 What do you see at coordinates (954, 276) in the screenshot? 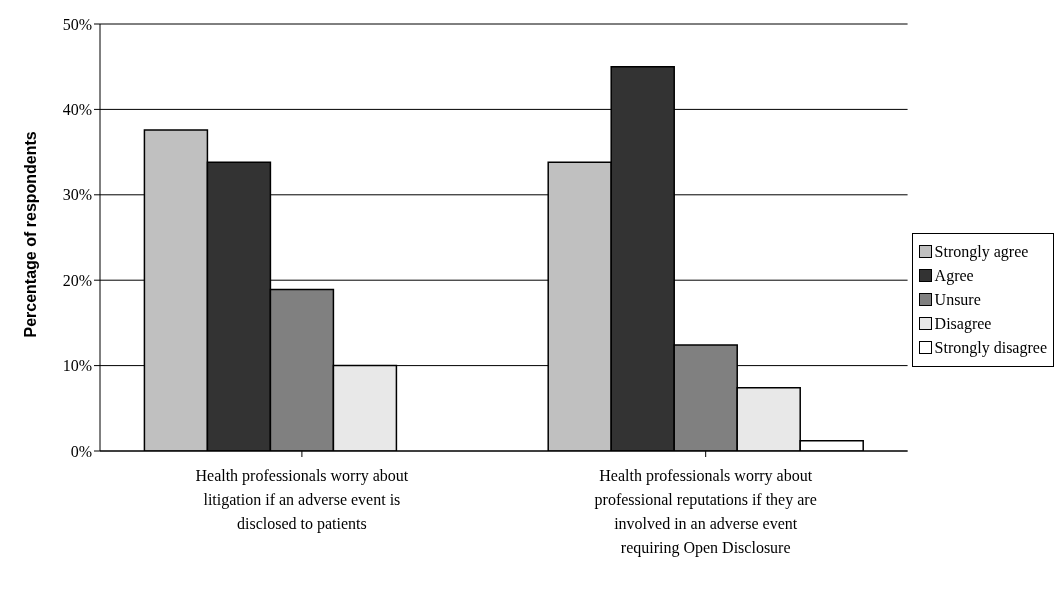
I see `legend-label: Agree` at bounding box center [954, 276].